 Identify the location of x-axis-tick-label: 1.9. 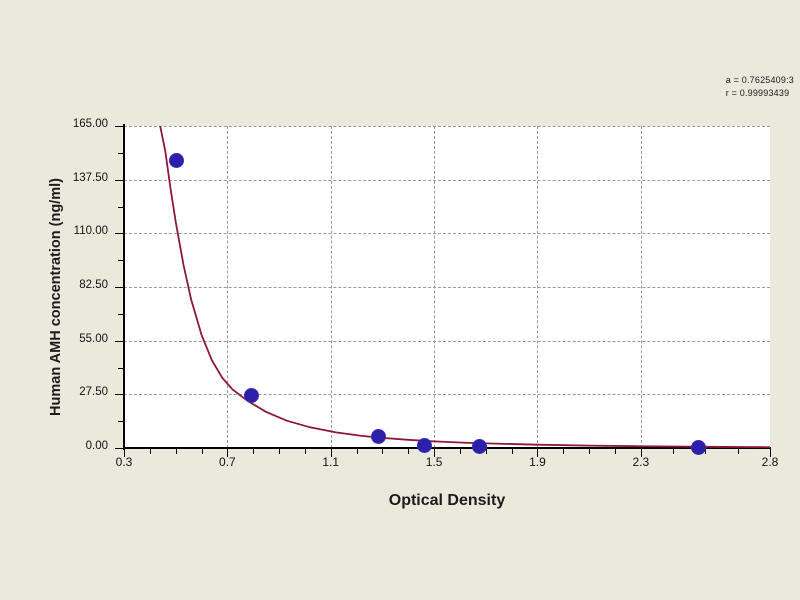
(537, 462).